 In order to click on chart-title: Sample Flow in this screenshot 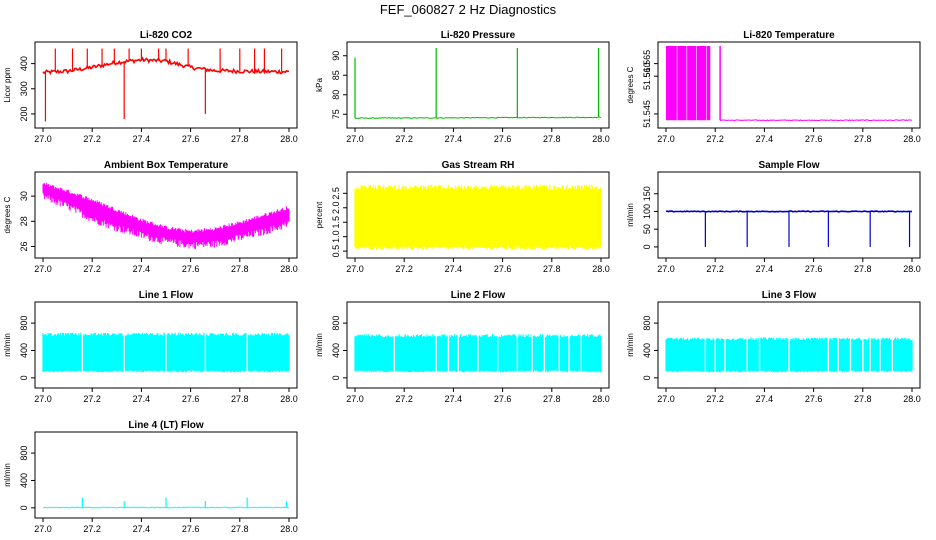, I will do `click(788, 165)`.